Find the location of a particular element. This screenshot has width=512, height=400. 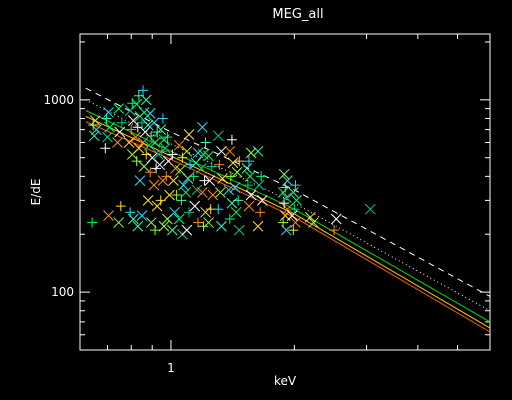

y-tick-label: 100 is located at coordinates (62, 292).